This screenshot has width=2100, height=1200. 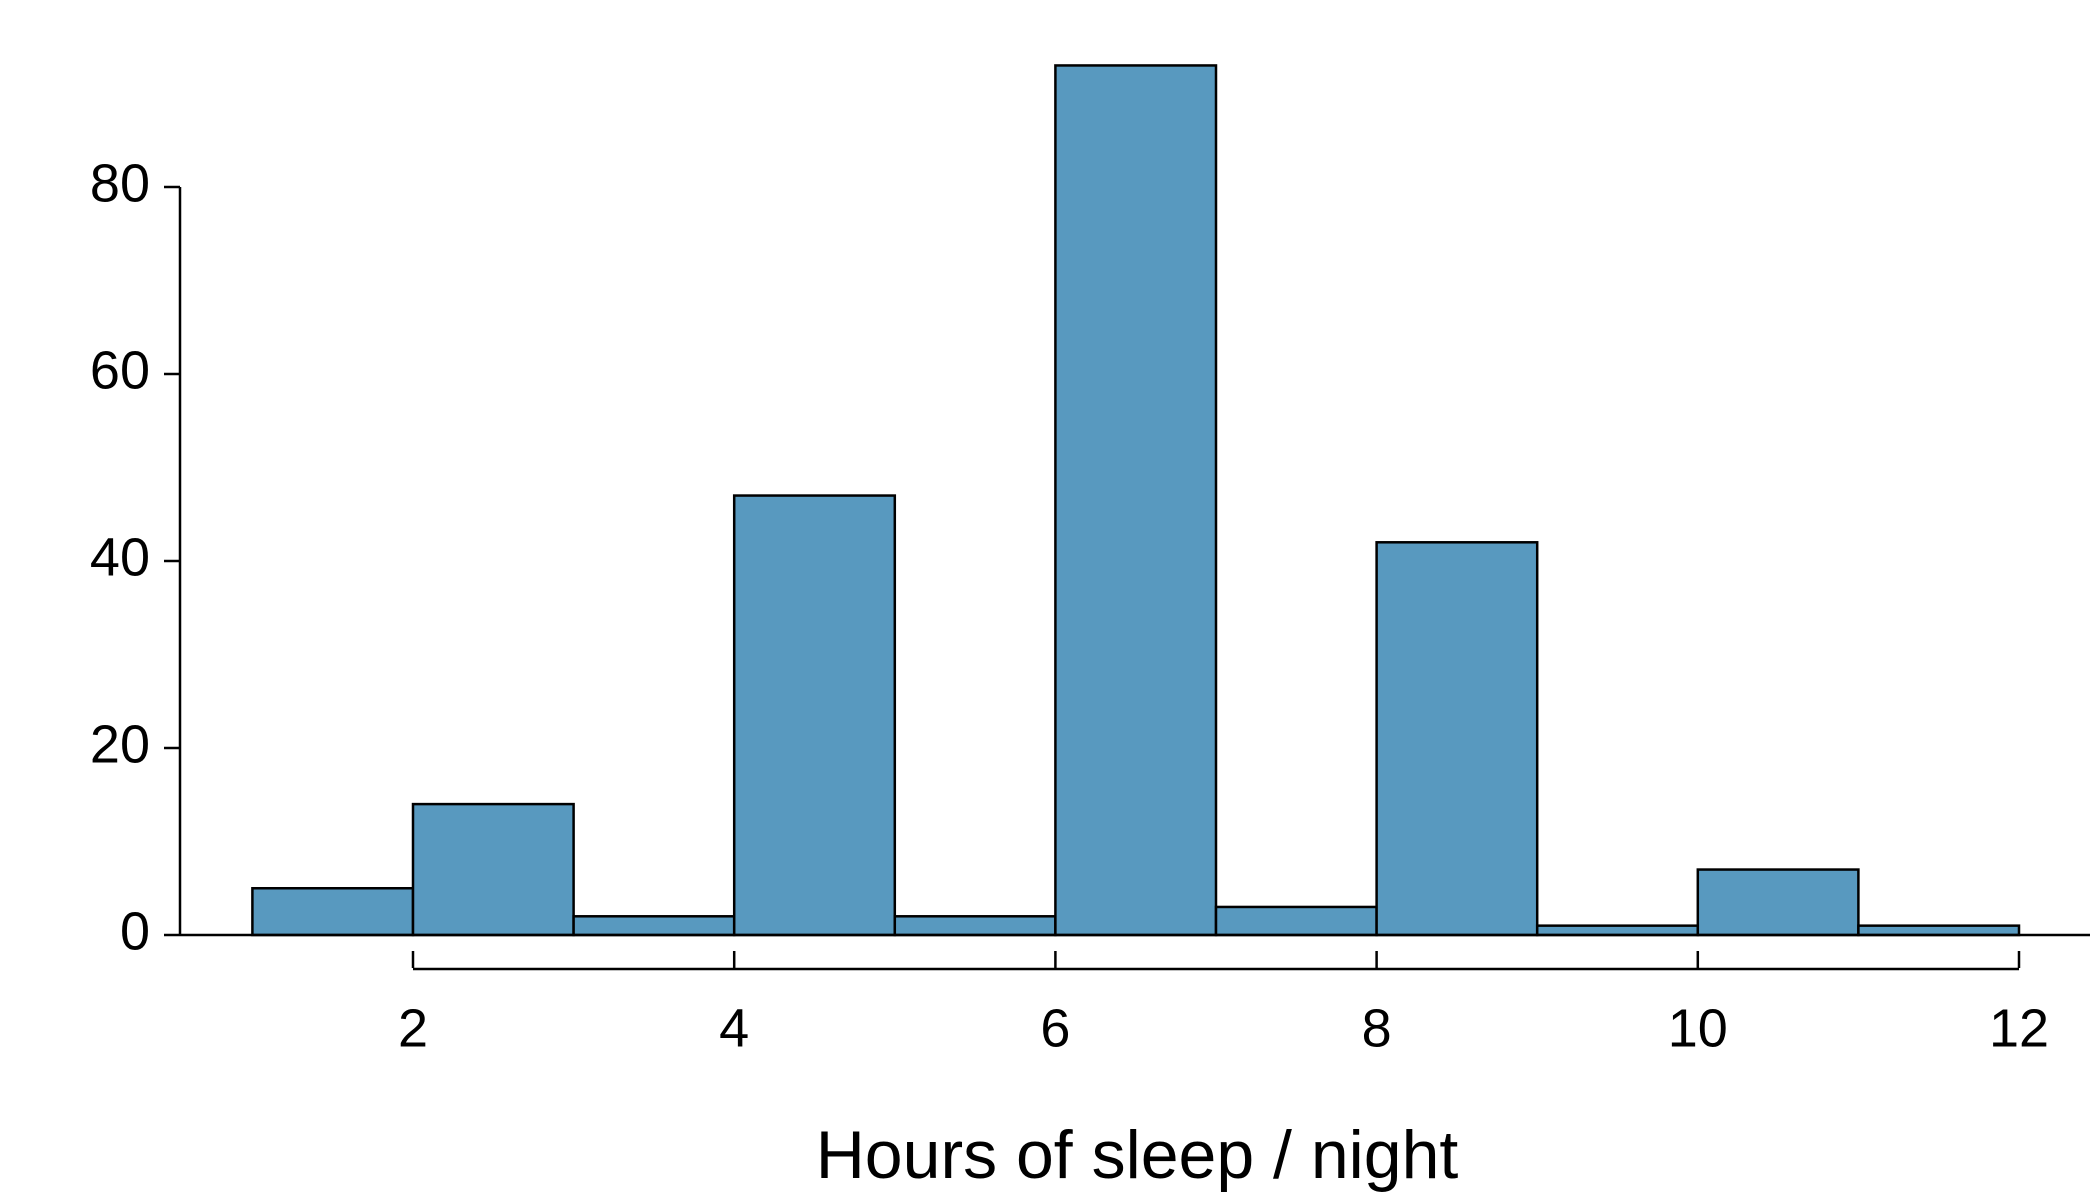 What do you see at coordinates (120, 183) in the screenshot?
I see `y-tick-label: 80` at bounding box center [120, 183].